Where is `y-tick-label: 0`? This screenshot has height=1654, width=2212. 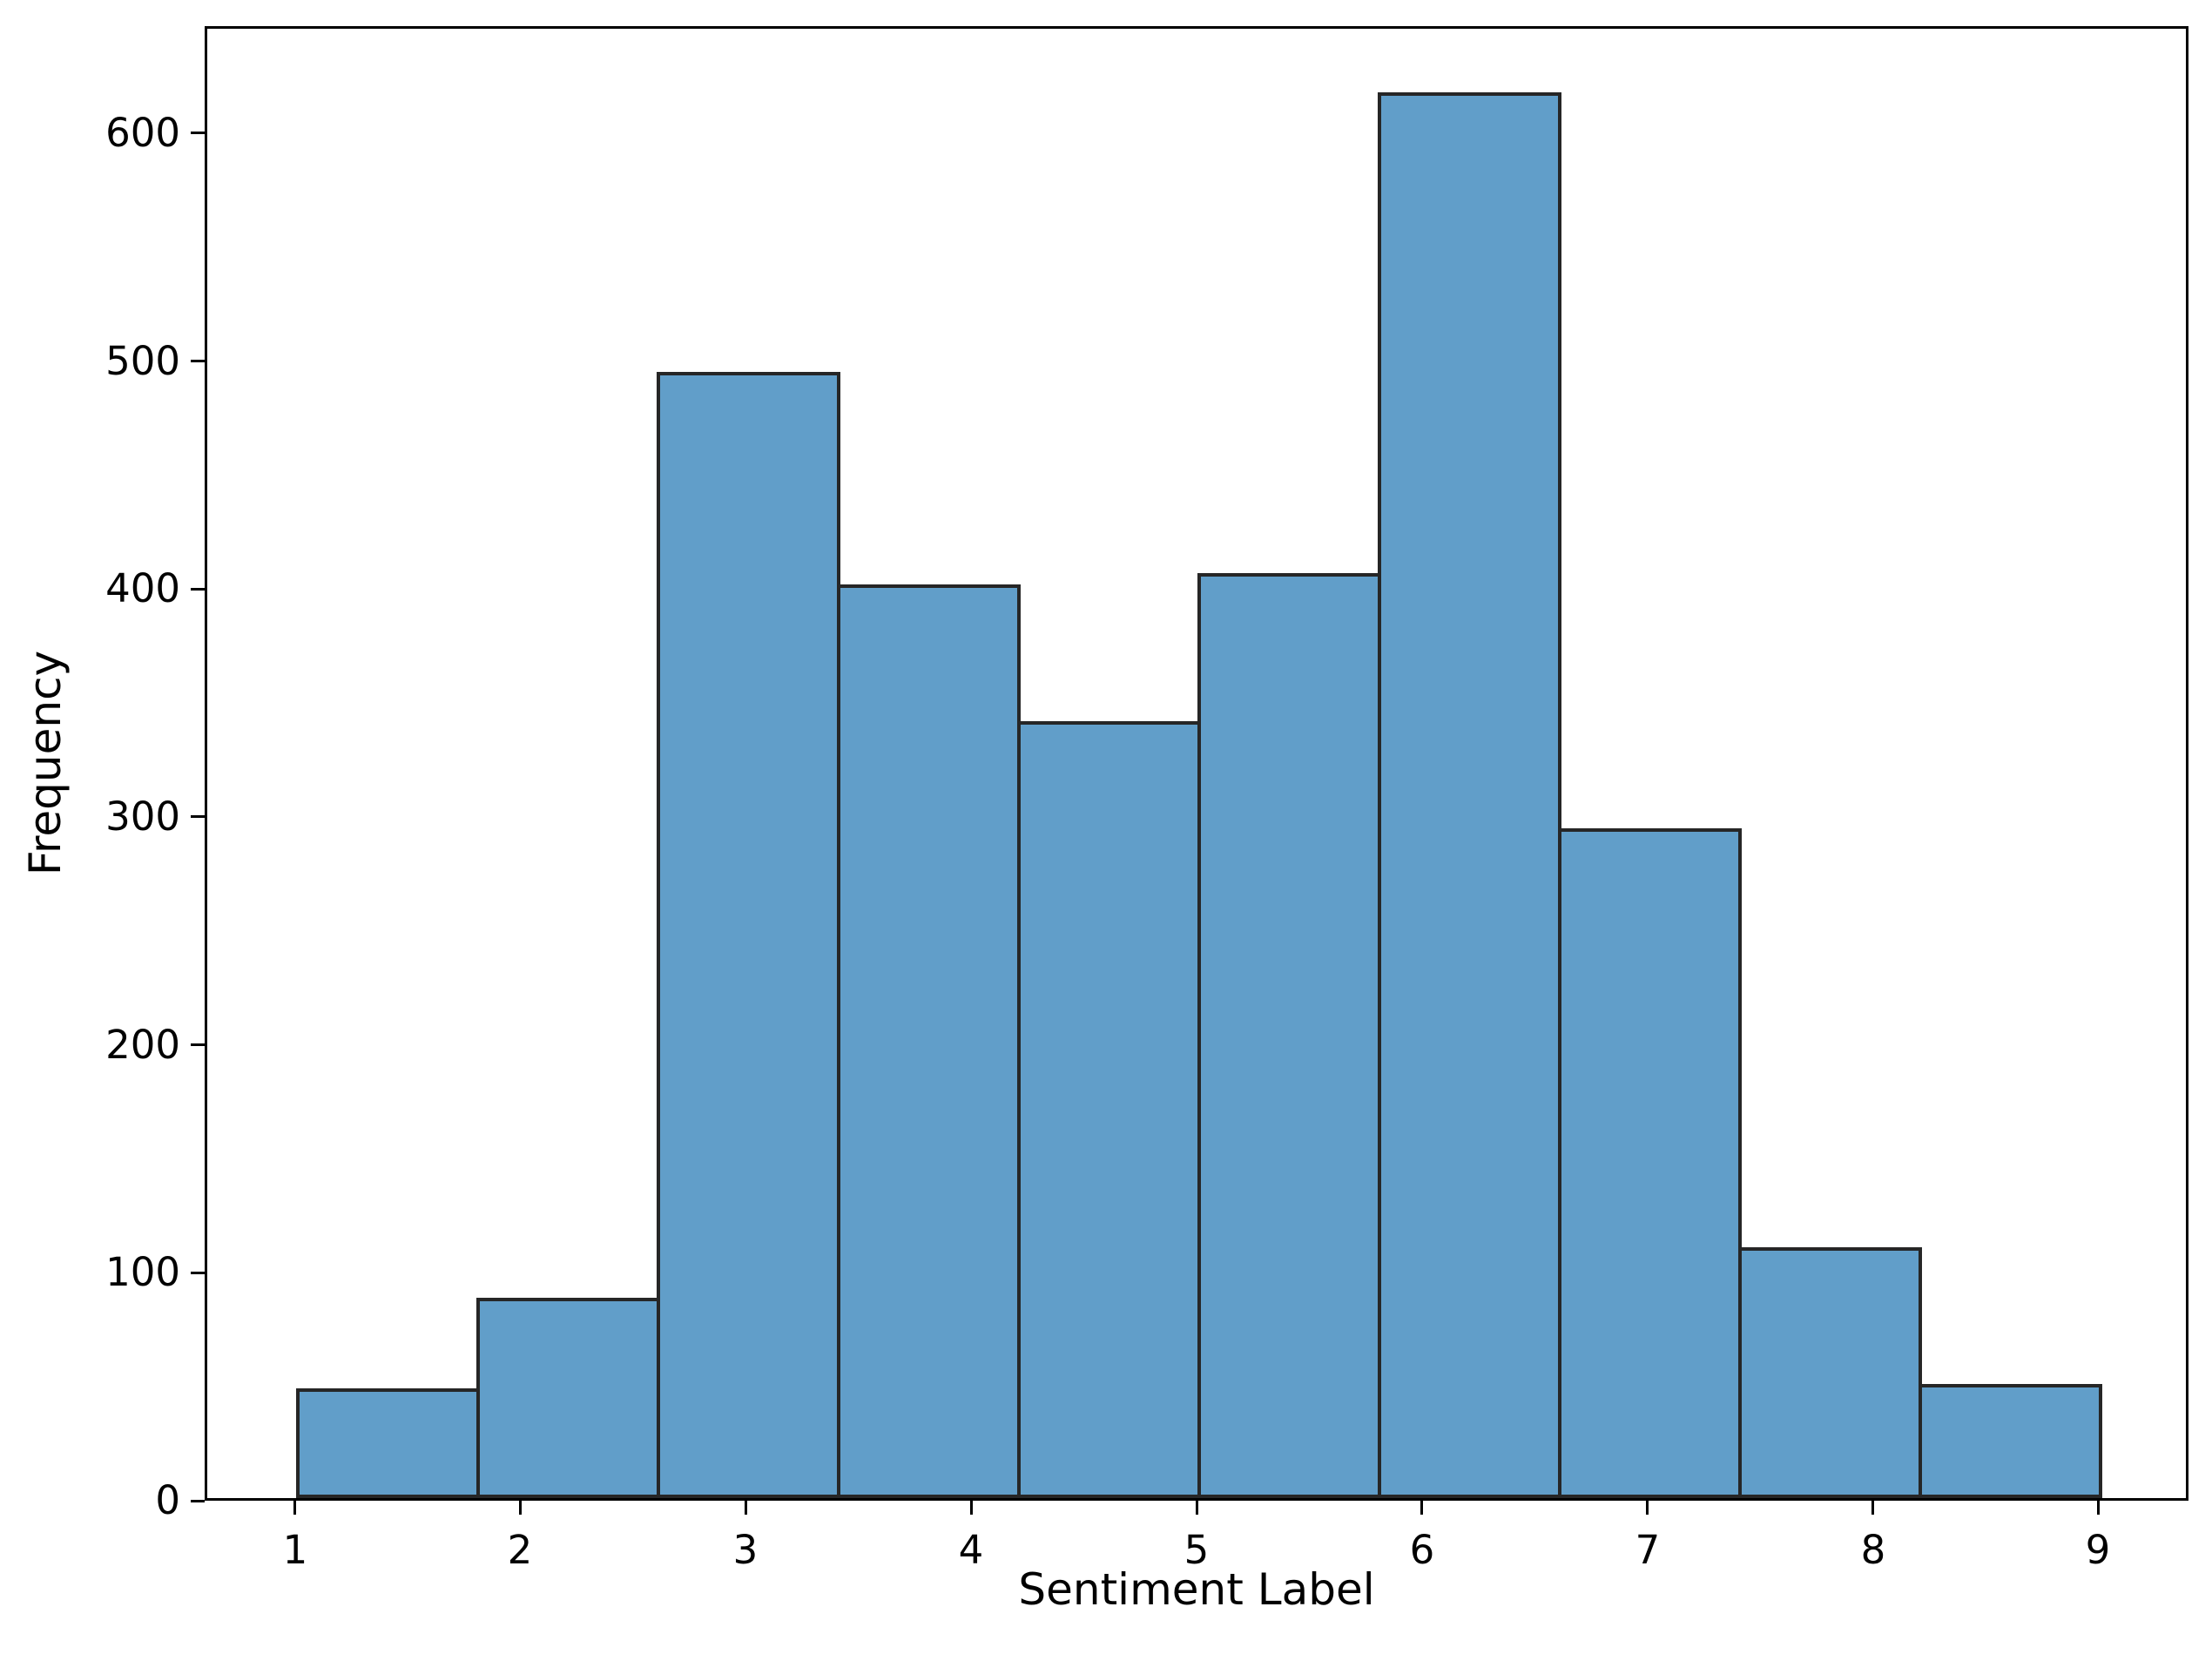 y-tick-label: 0 is located at coordinates (168, 1500).